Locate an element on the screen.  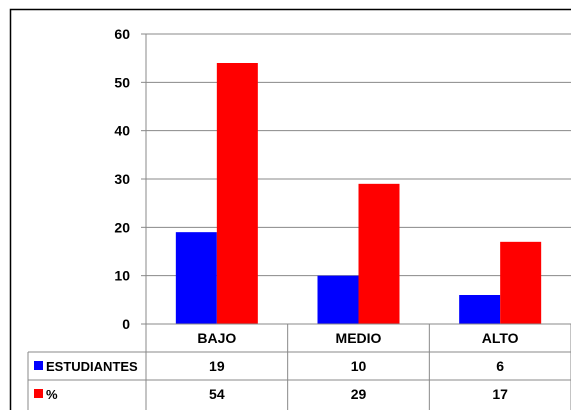
table-cell-value: 19 is located at coordinates (217, 366).